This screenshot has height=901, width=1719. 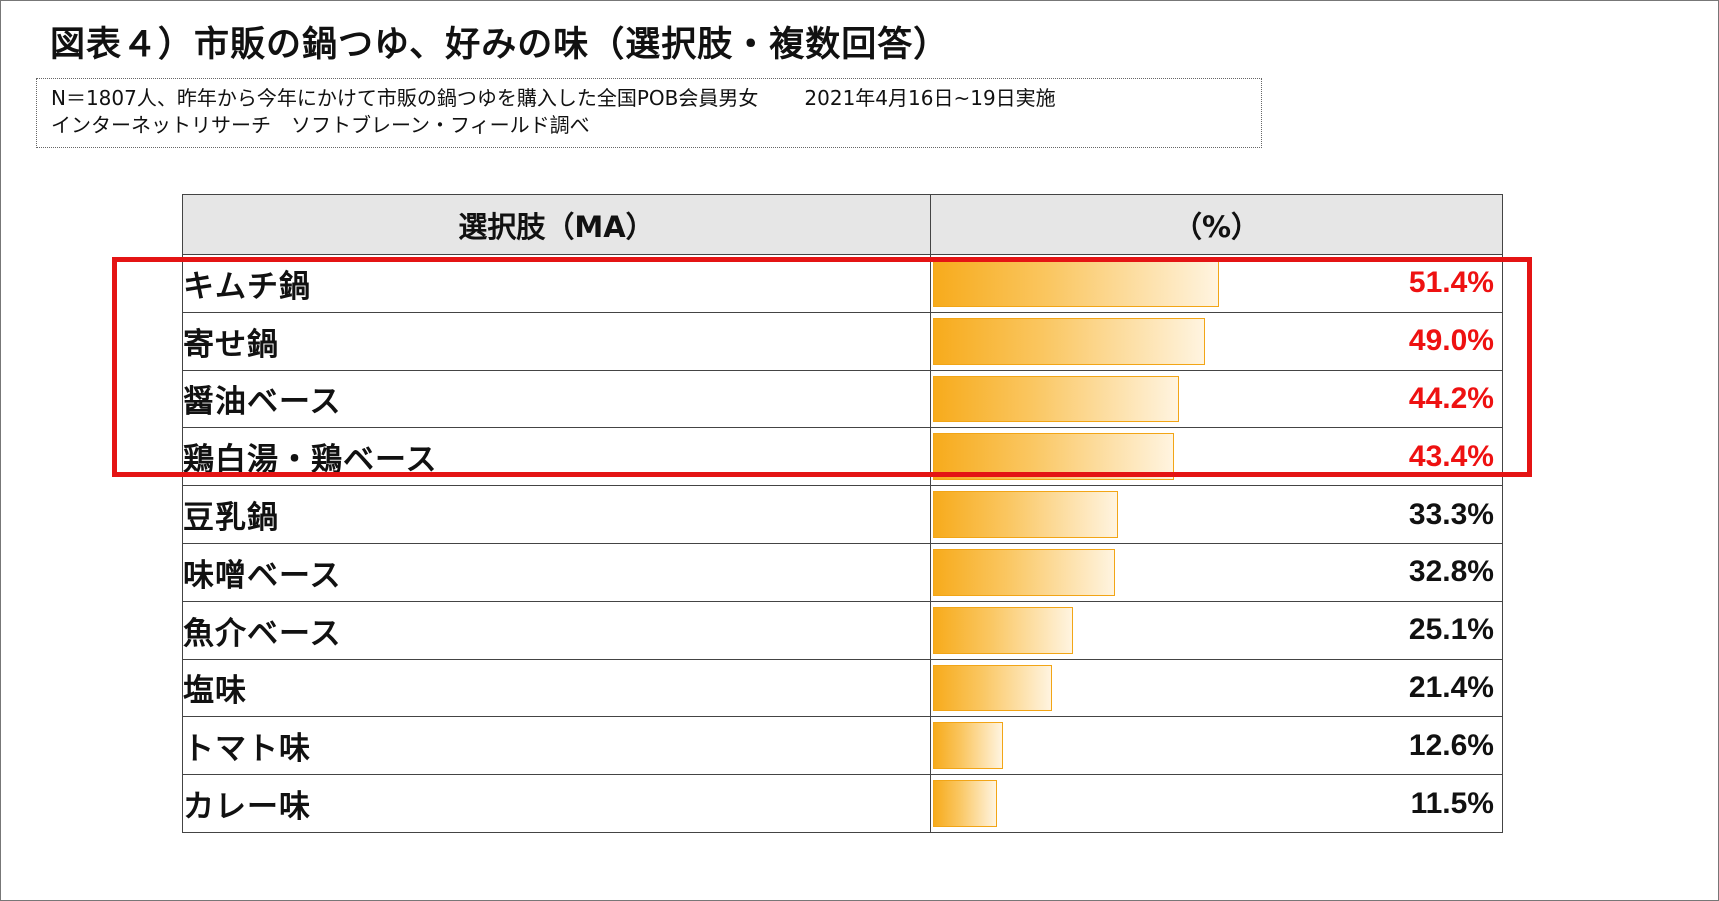 What do you see at coordinates (1451, 341) in the screenshot?
I see `value-label: 49.0%` at bounding box center [1451, 341].